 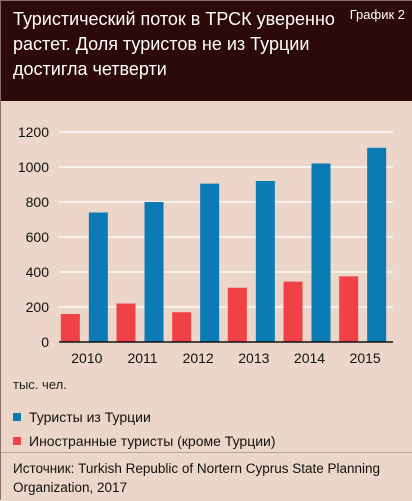 I want to click on legend-item-turkey: Туристы из Турции, so click(x=144, y=417).